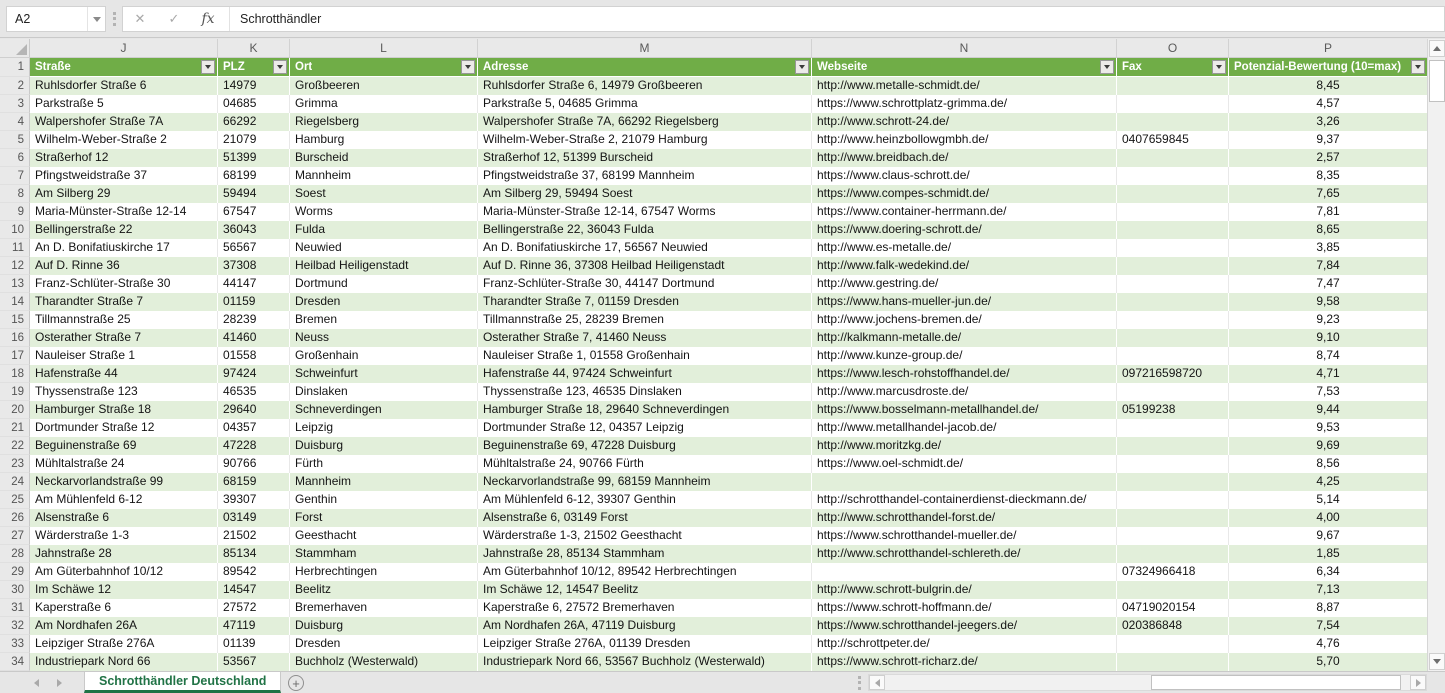  I want to click on row-number: 13, so click(15, 284).